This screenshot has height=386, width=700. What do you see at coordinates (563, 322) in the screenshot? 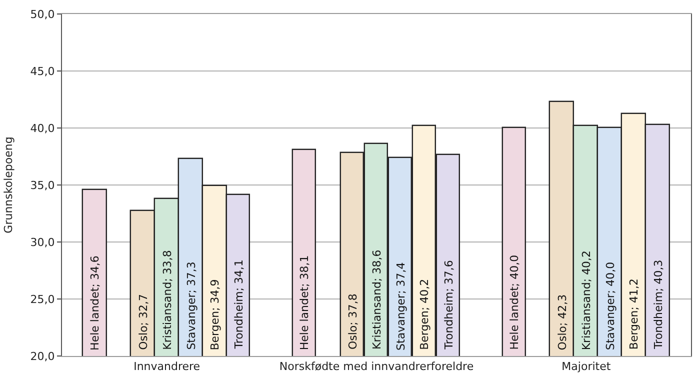
I see `data-label: Oslo; 42,3` at bounding box center [563, 322].